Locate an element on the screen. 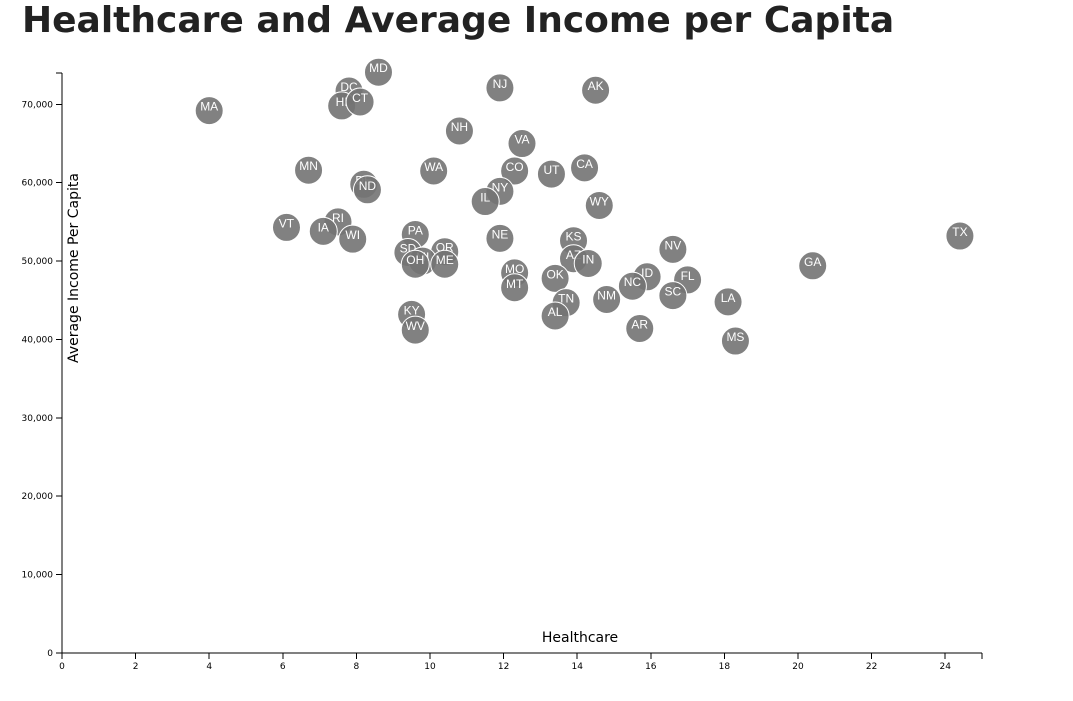  state-label: WV is located at coordinates (415, 326).